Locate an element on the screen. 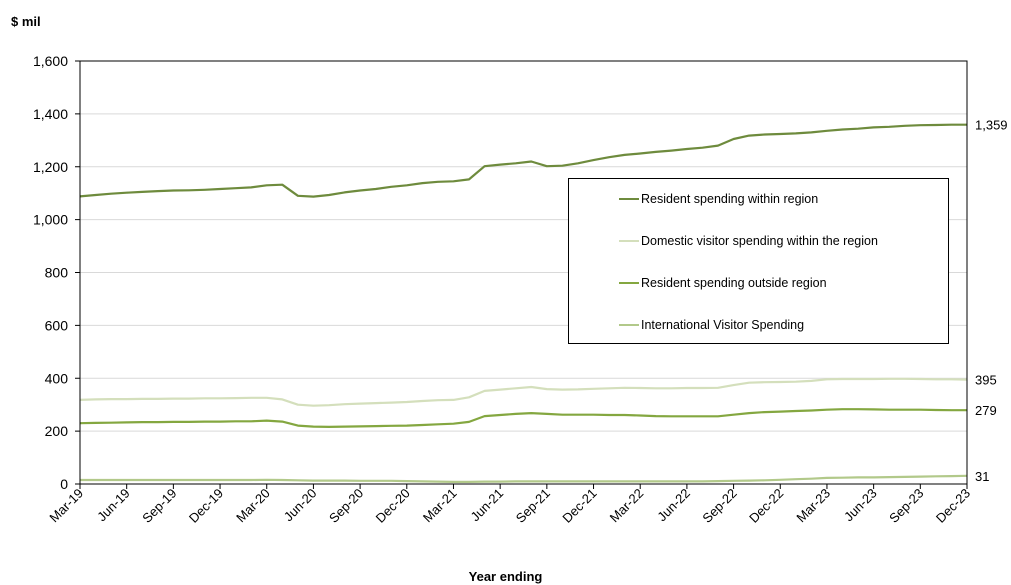  x-tick-label: Mar-22 is located at coordinates (627, 506).